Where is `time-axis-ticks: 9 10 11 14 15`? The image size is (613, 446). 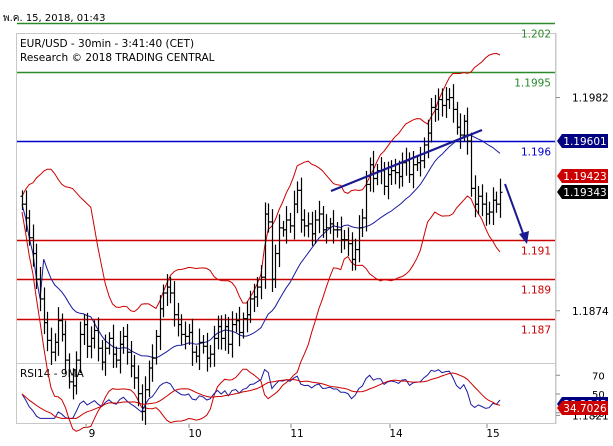
time-axis-ticks: 9 10 11 14 15 is located at coordinates (292, 432).